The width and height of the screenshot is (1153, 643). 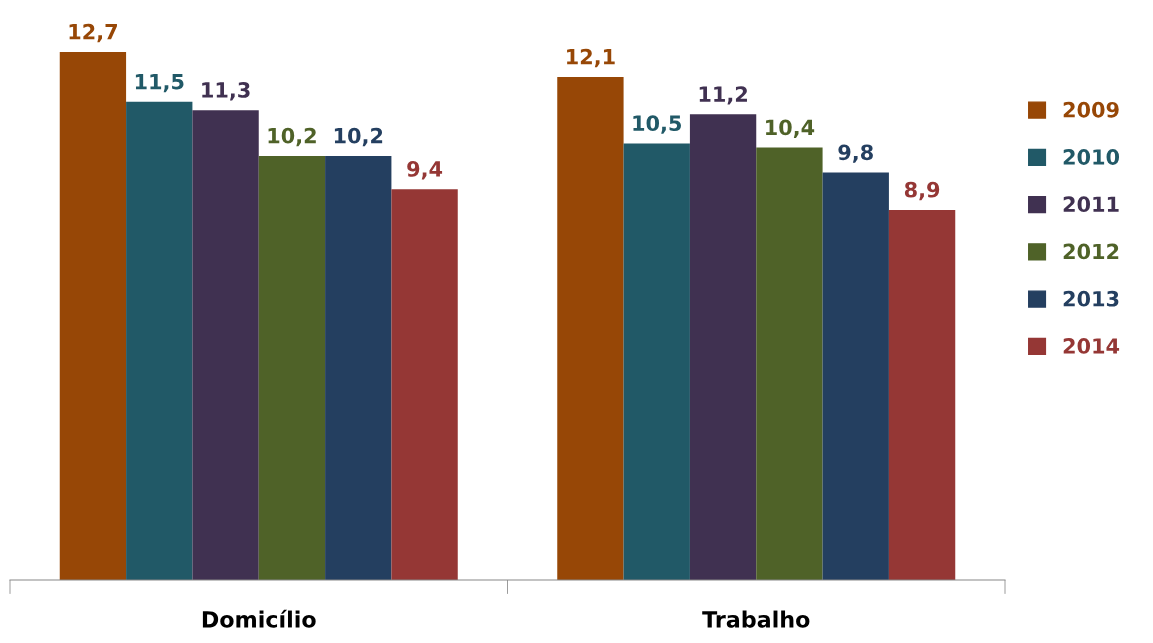 What do you see at coordinates (1091, 204) in the screenshot?
I see `legend-label: 2011` at bounding box center [1091, 204].